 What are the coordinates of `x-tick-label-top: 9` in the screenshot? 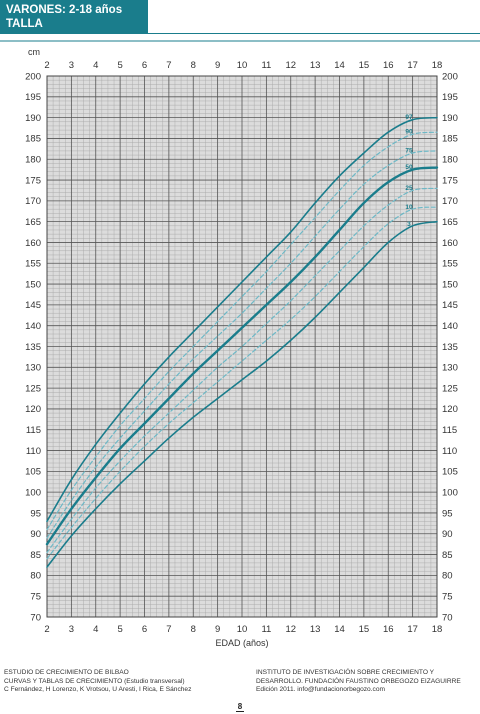 It's located at (217, 65).